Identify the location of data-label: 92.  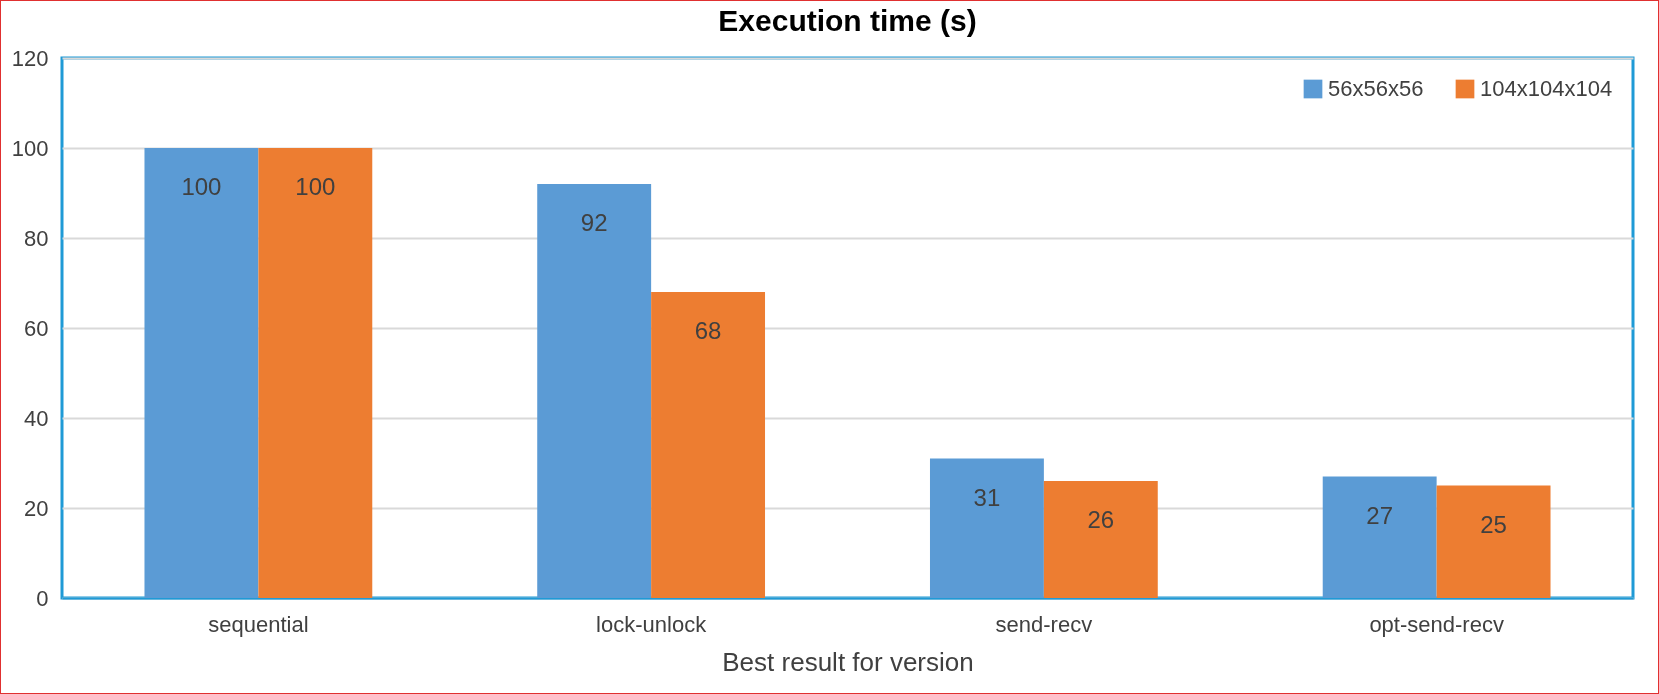
(594, 222).